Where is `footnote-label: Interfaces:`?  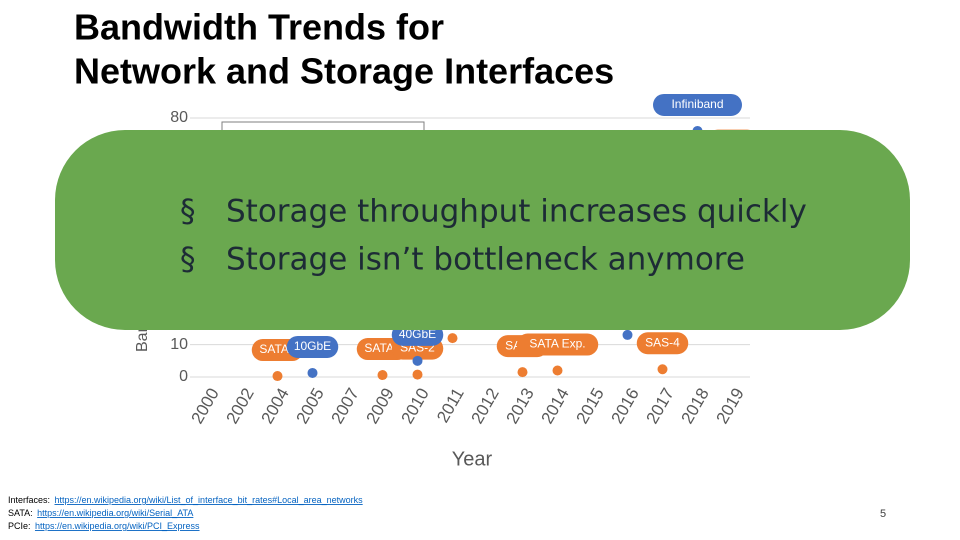
footnote-label: Interfaces: is located at coordinates (29, 500).